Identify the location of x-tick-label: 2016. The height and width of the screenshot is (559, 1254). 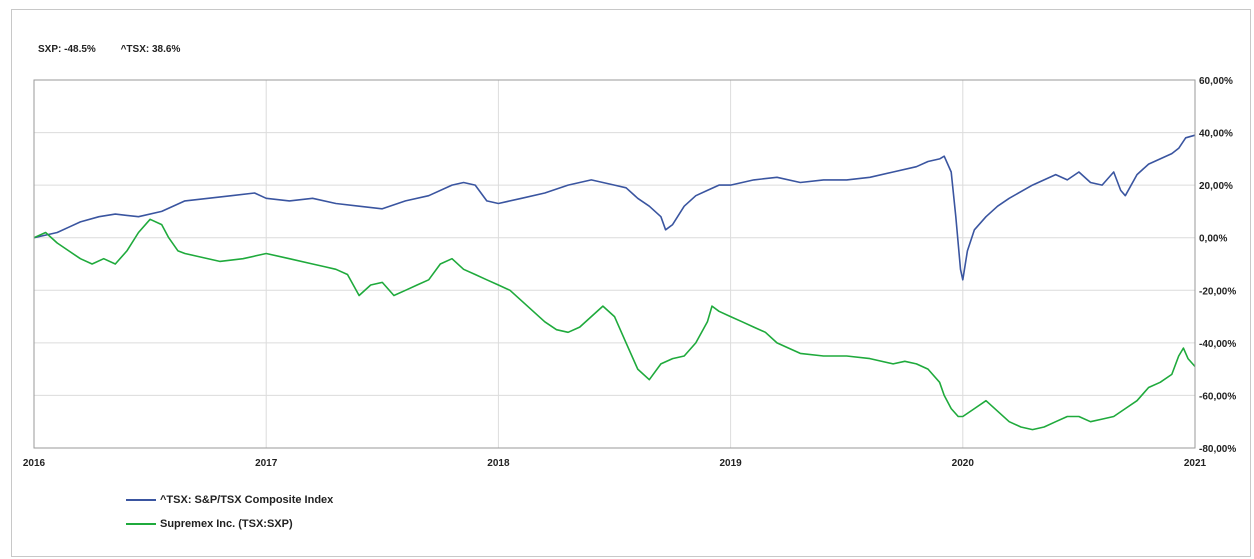
(34, 463).